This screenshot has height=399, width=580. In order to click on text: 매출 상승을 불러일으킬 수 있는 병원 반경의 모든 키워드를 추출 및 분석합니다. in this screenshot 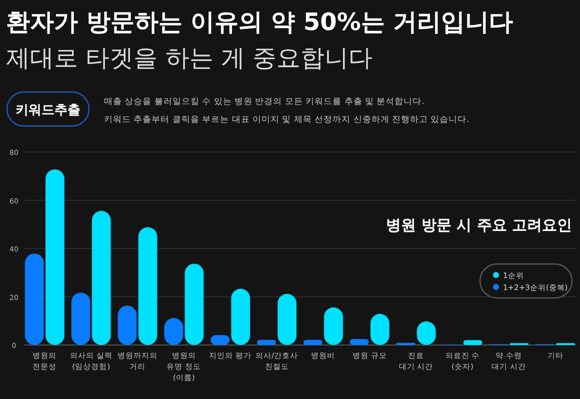, I will do `click(264, 102)`.